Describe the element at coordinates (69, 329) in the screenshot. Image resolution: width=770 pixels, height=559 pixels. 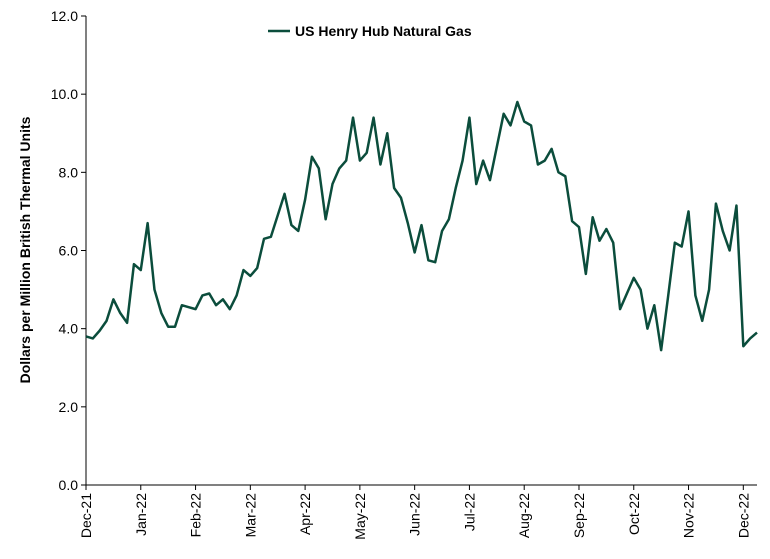
I see `y-tick-label: 4.0` at that location.